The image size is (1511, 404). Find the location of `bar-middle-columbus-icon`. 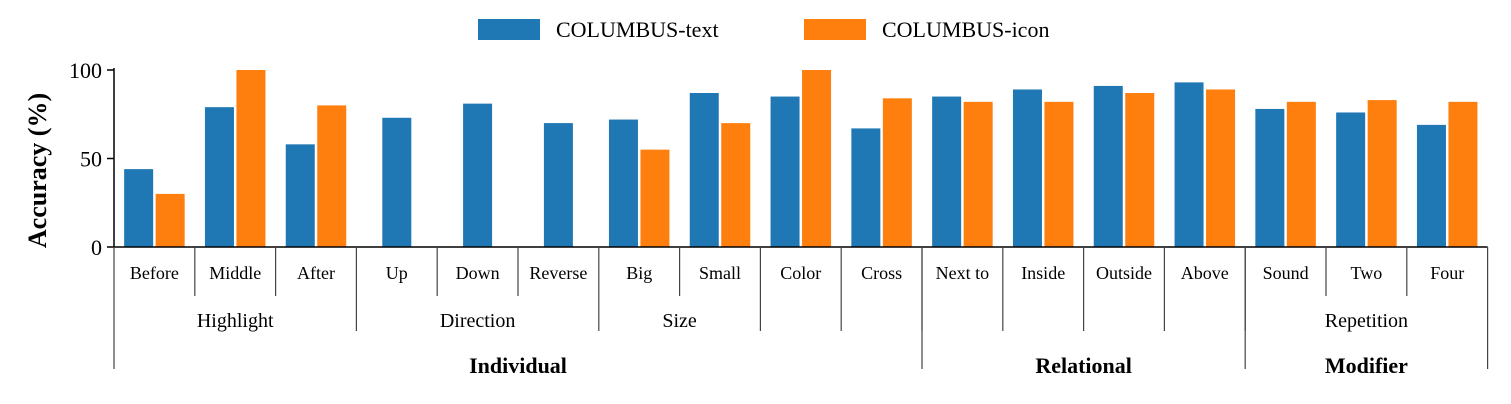

bar-middle-columbus-icon is located at coordinates (251, 158).